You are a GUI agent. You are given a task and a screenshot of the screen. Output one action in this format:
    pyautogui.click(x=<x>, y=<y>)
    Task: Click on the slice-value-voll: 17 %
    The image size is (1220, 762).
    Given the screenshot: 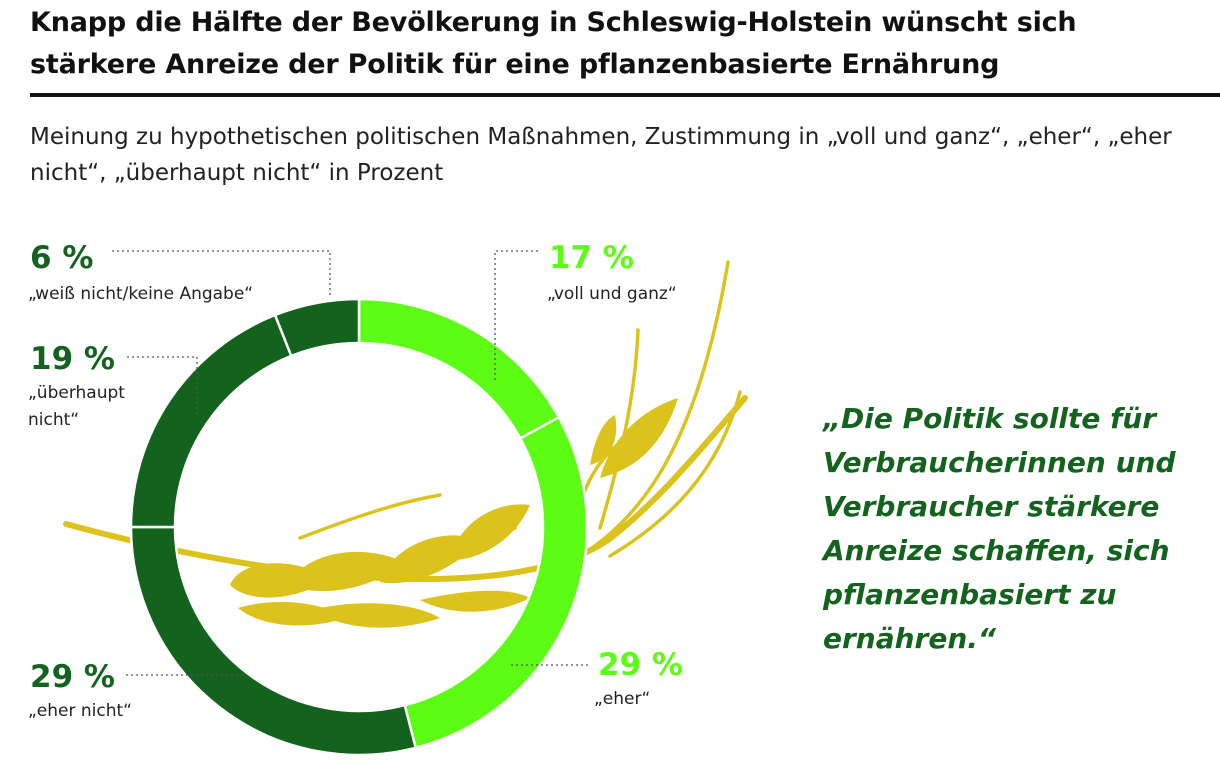 What is the action you would take?
    pyautogui.click(x=591, y=258)
    